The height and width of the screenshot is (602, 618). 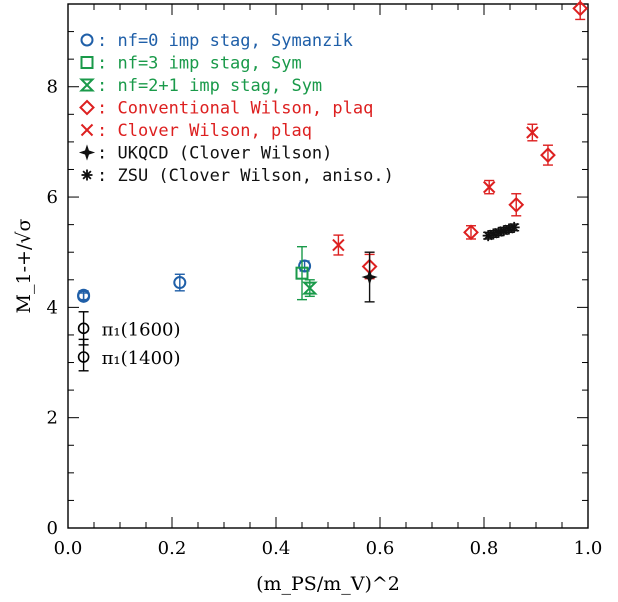 I want to click on legend-entry: : Clover Wilson, plaq, so click(x=196, y=131).